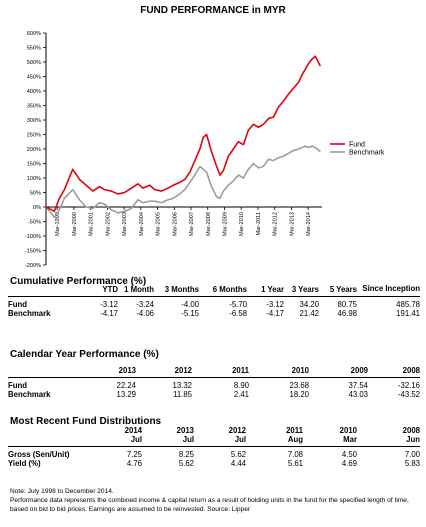  I want to click on cum-cell: 21.42, so click(309, 313).